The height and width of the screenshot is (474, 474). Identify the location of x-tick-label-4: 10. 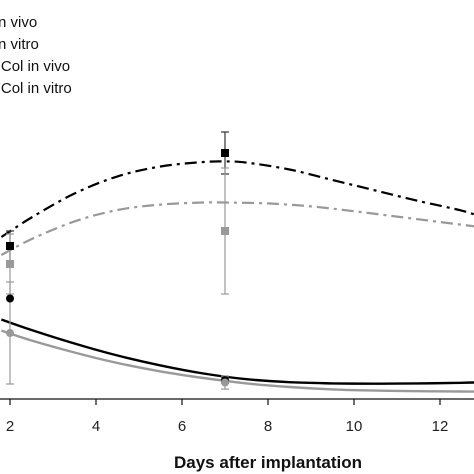
(354, 426).